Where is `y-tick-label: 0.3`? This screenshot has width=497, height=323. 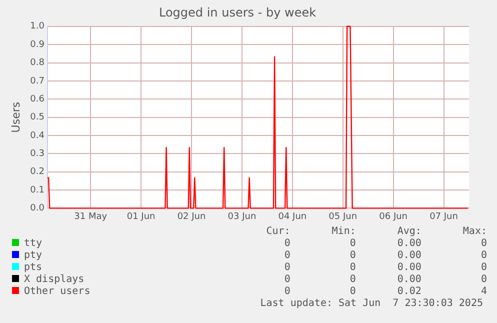 y-tick-label: 0.3 is located at coordinates (37, 154).